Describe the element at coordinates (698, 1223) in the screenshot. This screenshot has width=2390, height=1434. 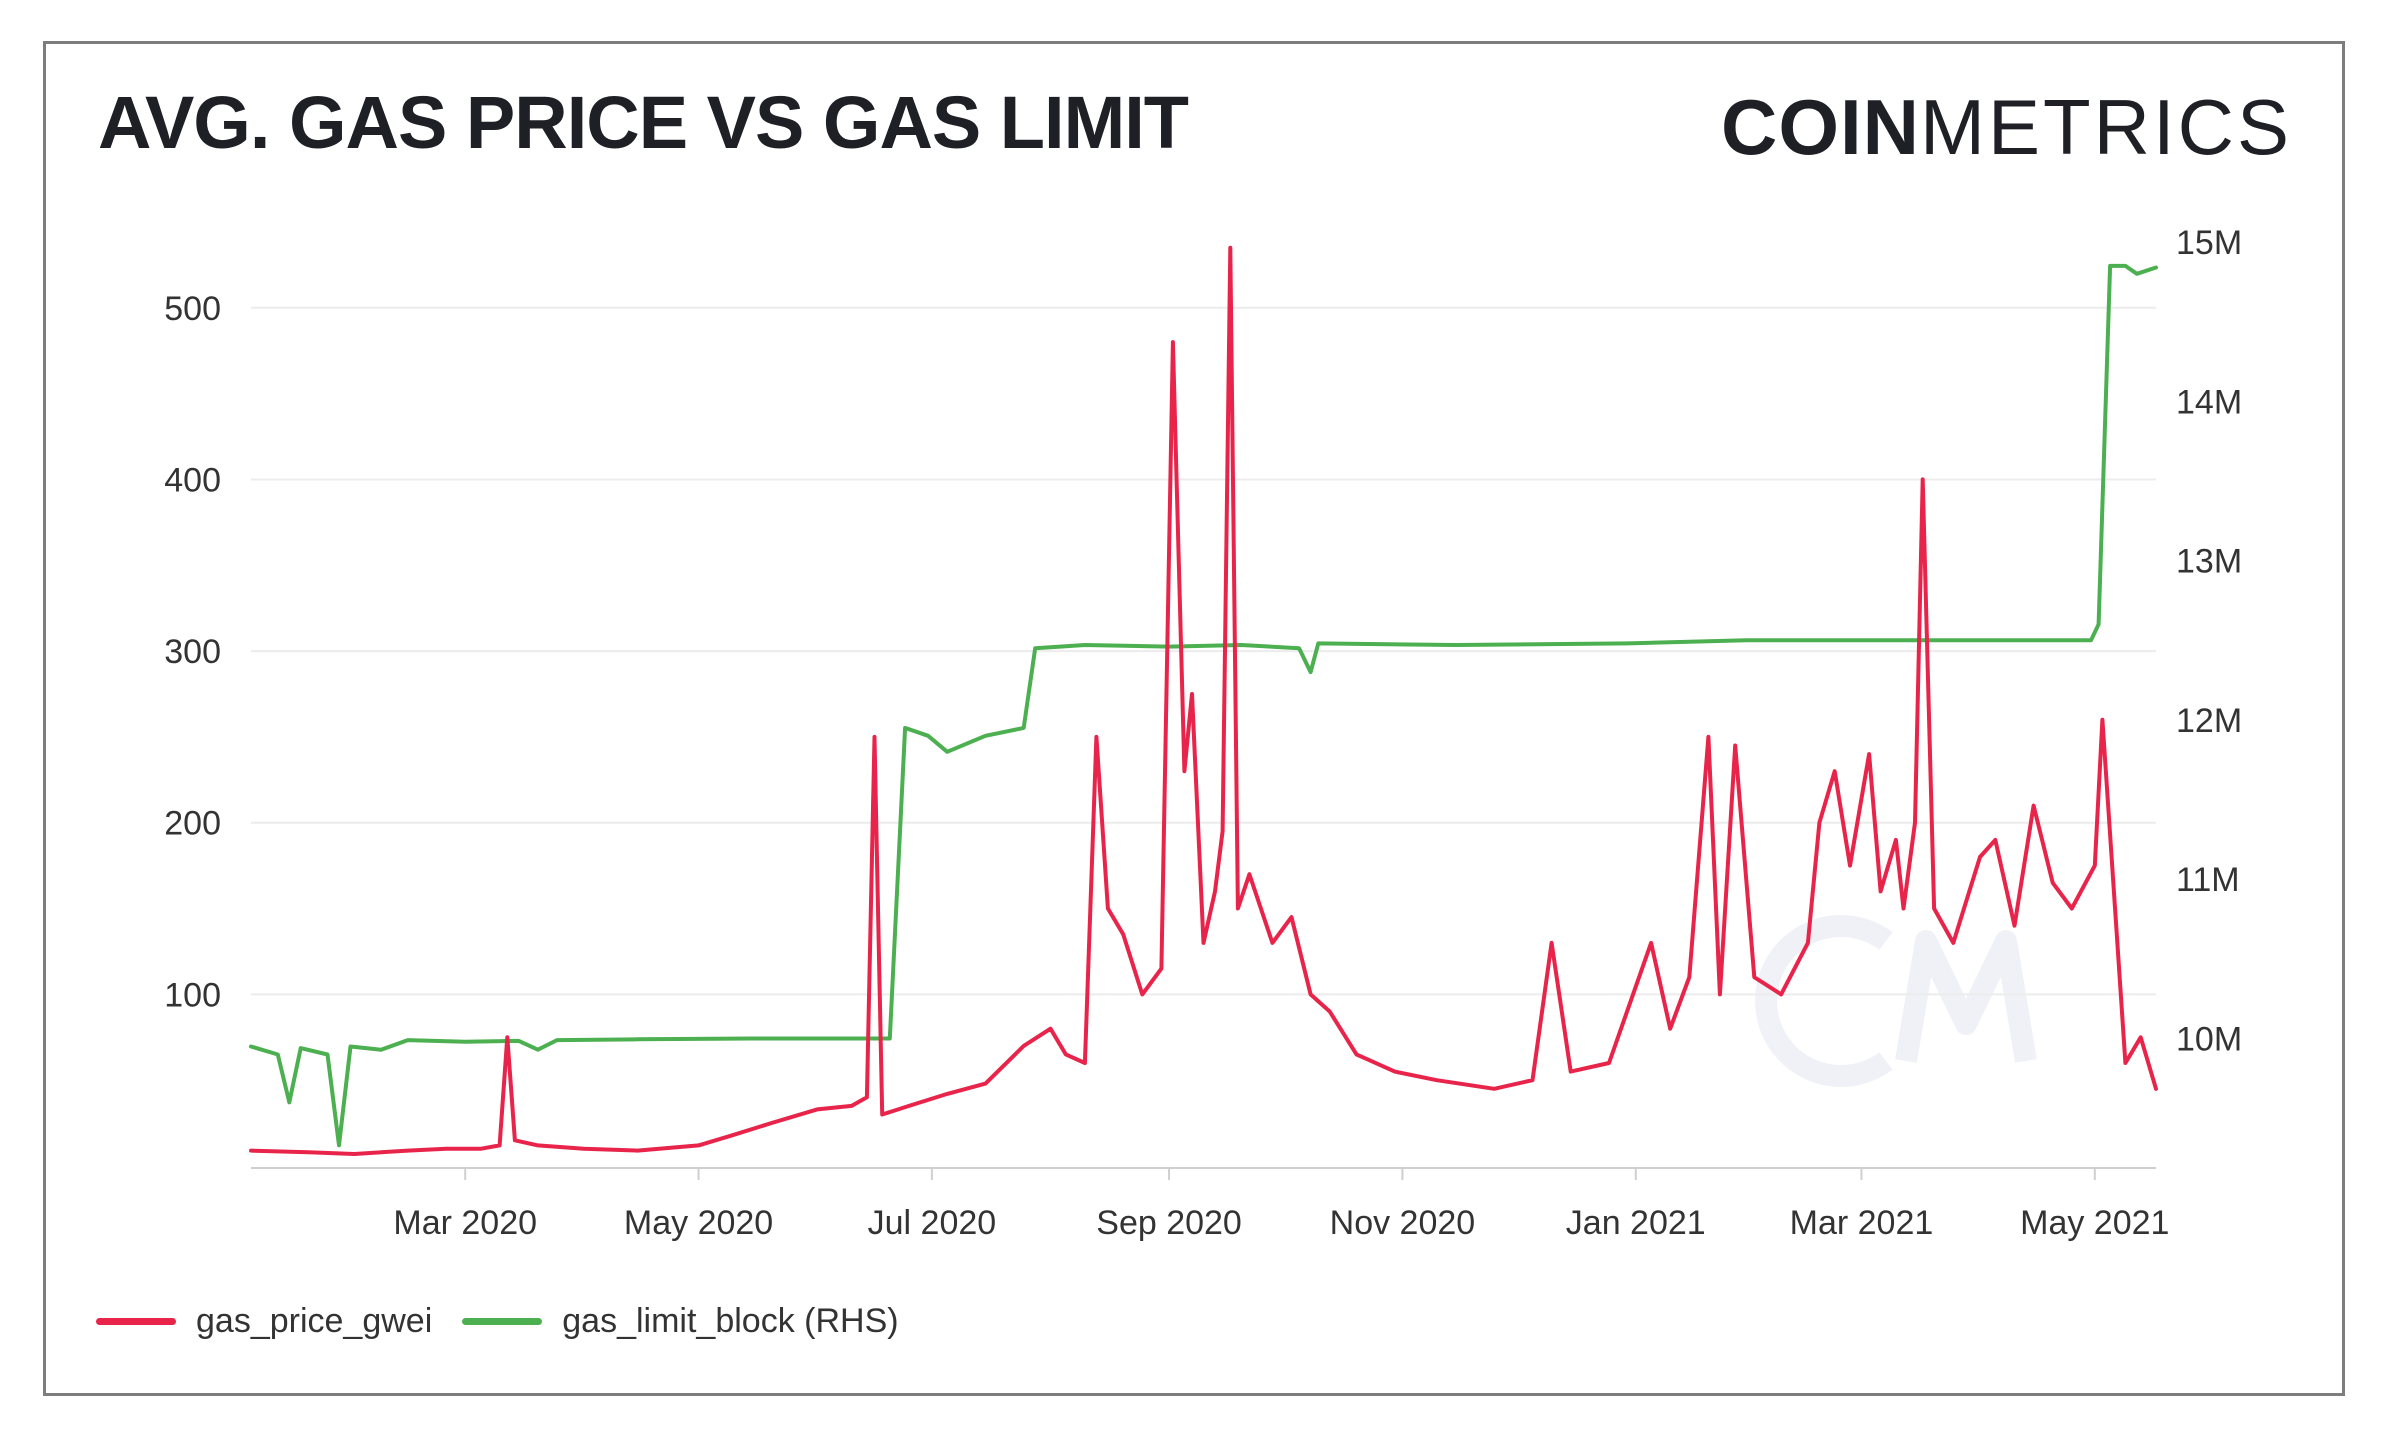
I see `x-tick-label: May 2020` at that location.